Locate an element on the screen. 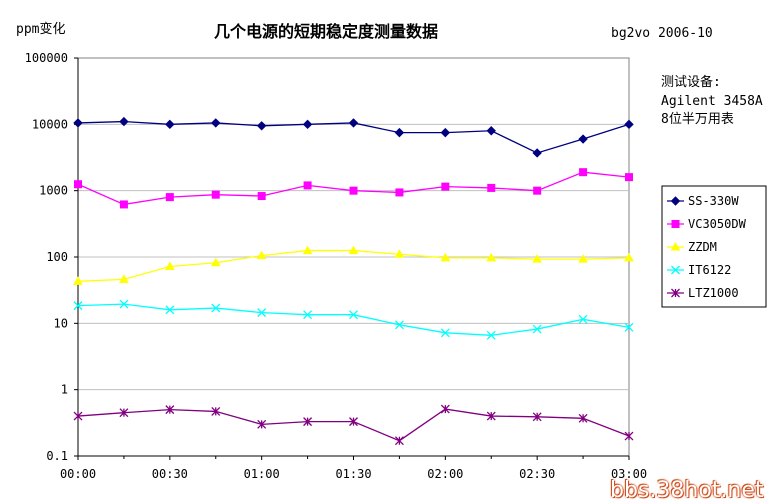 The height and width of the screenshot is (504, 778). watermark: bbs.38hot.net is located at coordinates (687, 490).